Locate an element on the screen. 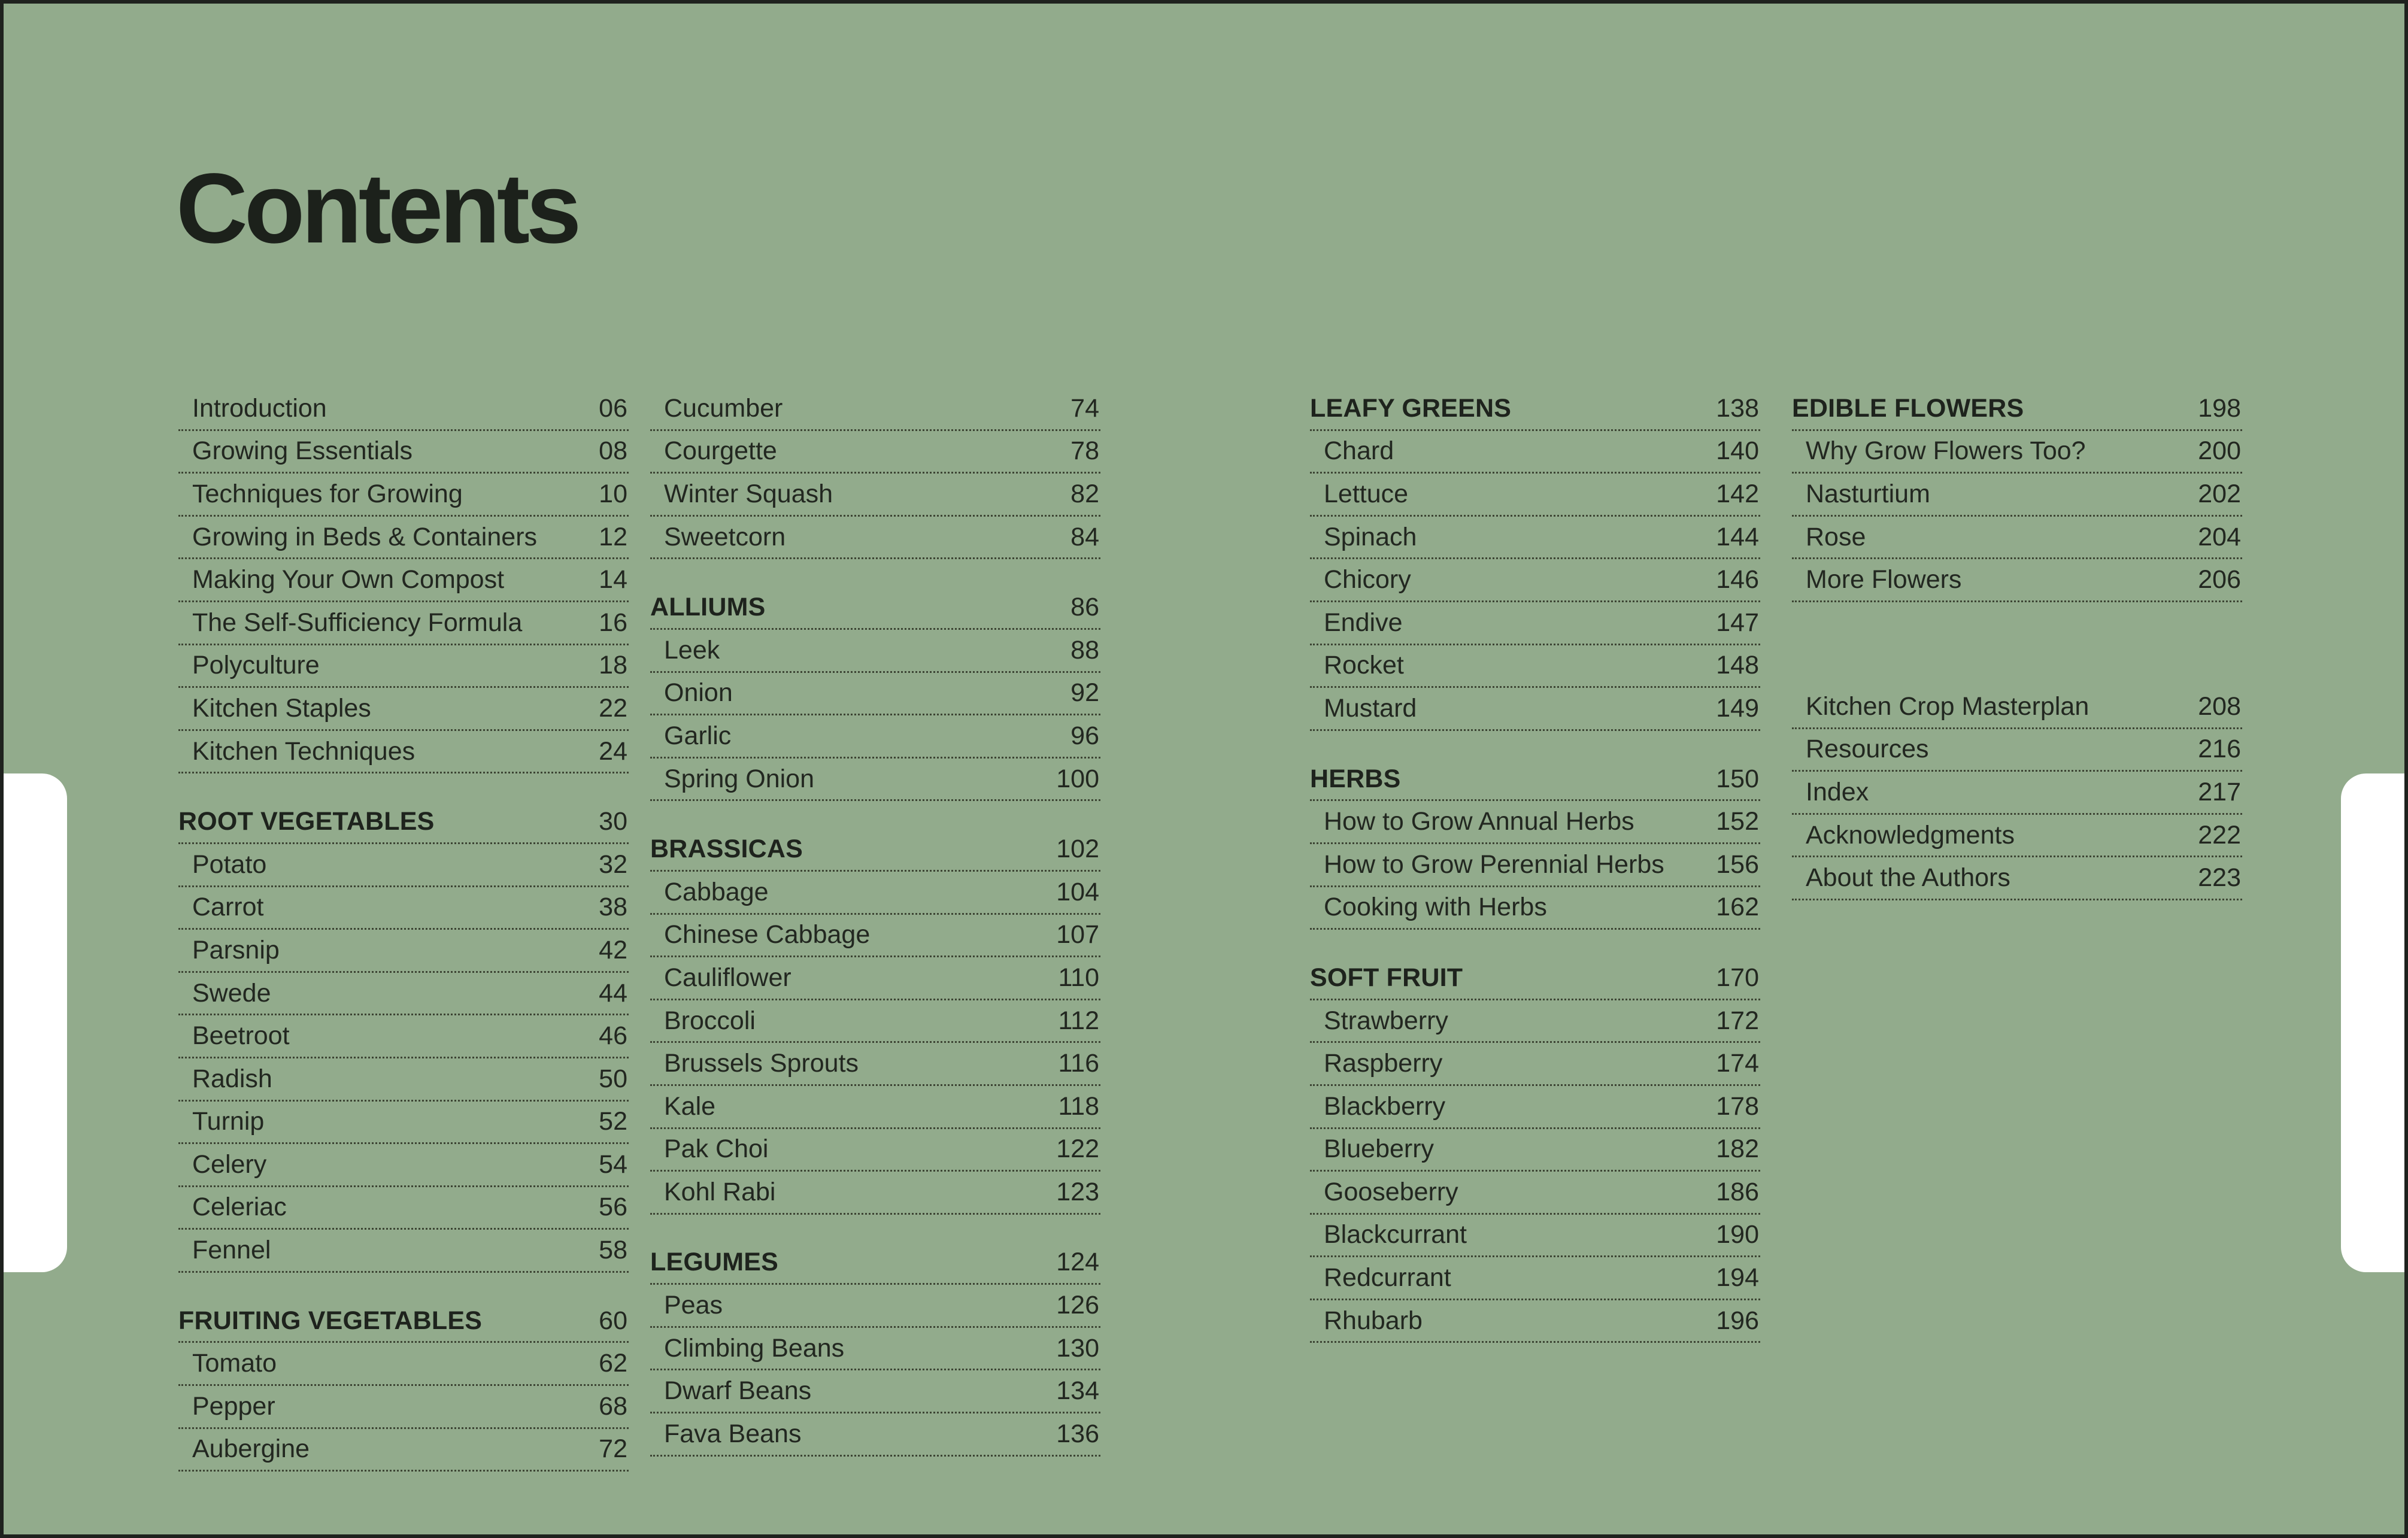  toc-entry-page-number: 174 is located at coordinates (1737, 1064).